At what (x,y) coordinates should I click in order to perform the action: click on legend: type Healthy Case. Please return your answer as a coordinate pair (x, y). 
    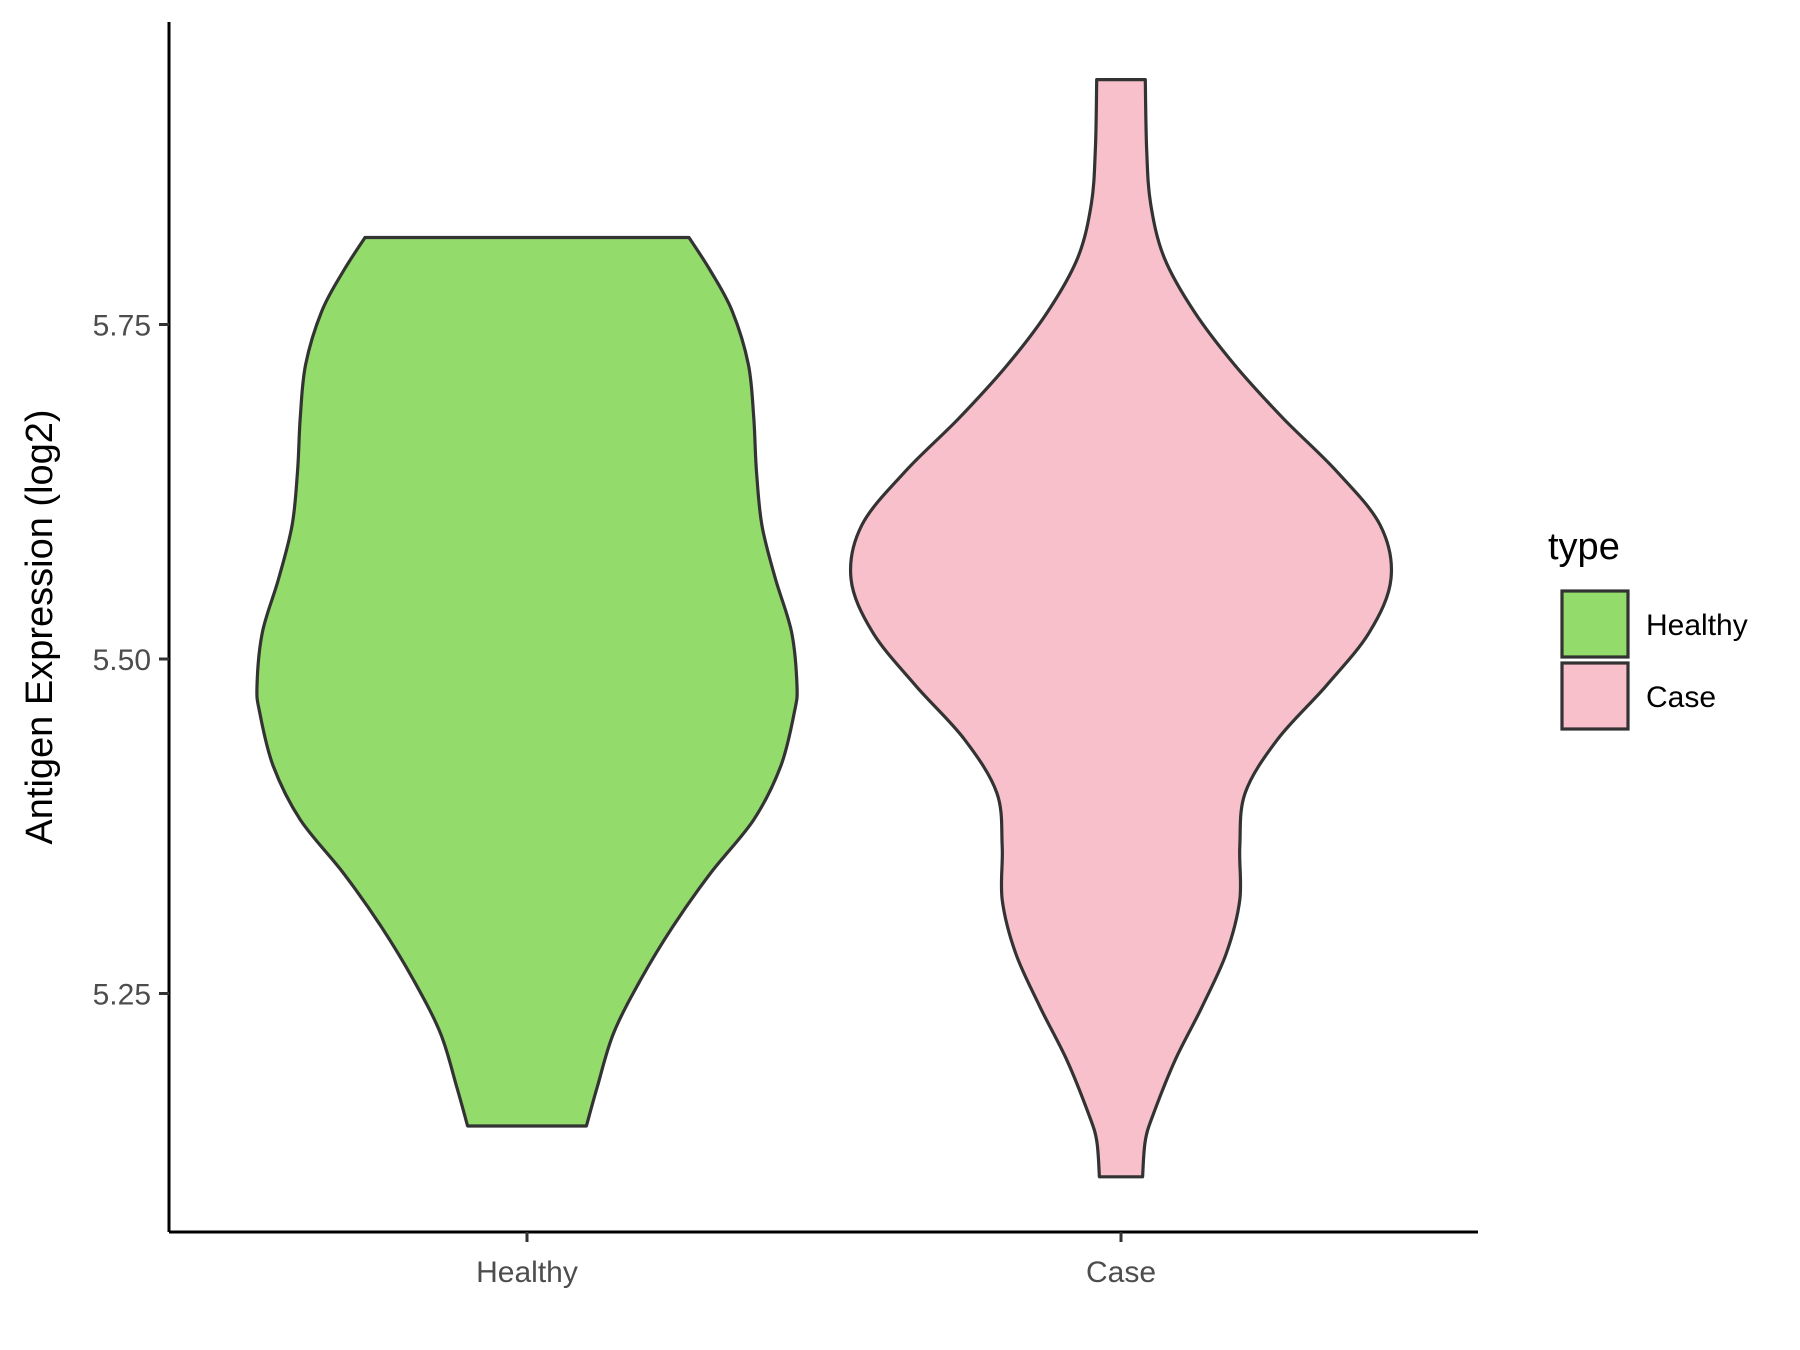
    Looking at the image, I should click on (1648, 628).